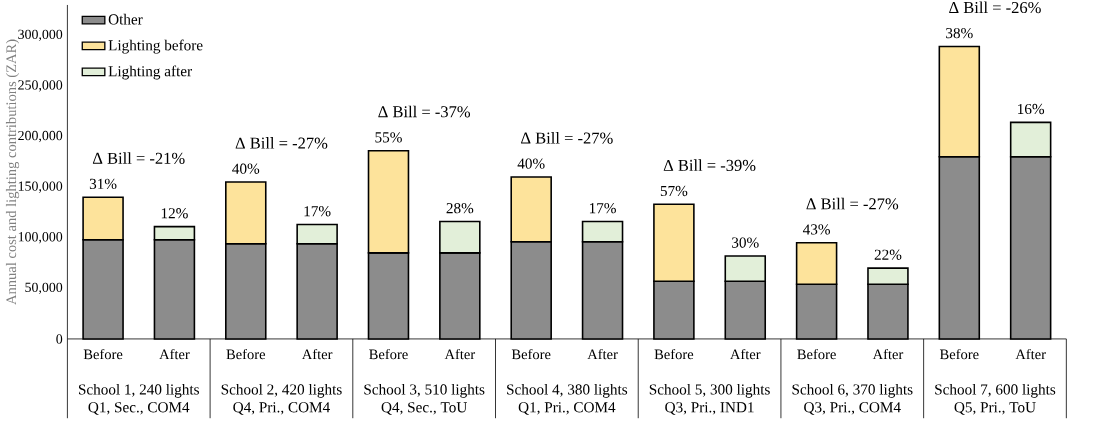  Describe the element at coordinates (460, 208) in the screenshot. I see `annotation: 28%` at that location.